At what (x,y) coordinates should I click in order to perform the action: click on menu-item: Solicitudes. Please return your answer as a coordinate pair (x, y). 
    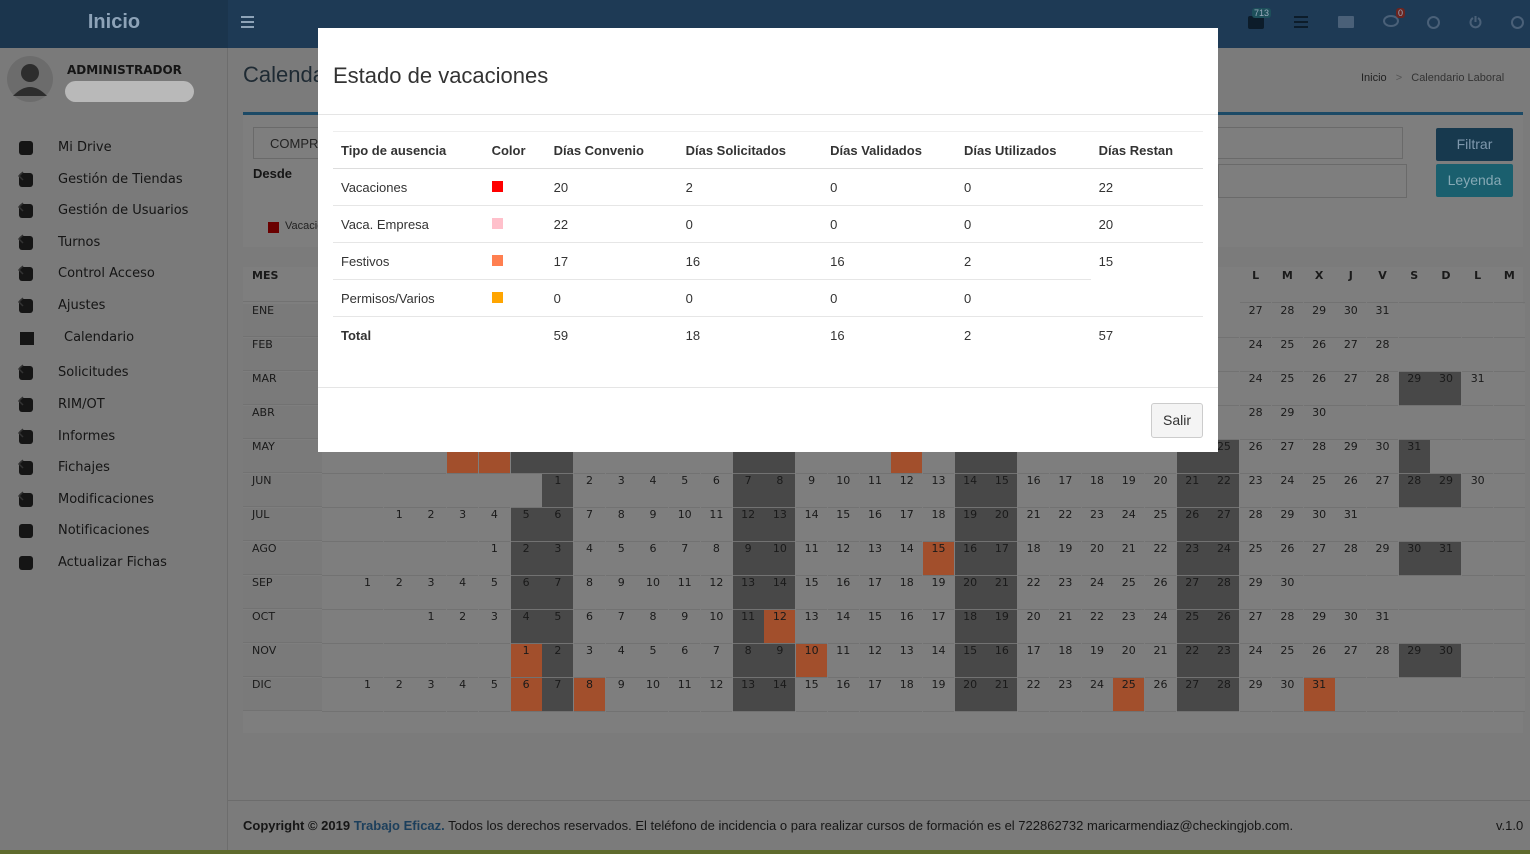
    Looking at the image, I should click on (113, 373).